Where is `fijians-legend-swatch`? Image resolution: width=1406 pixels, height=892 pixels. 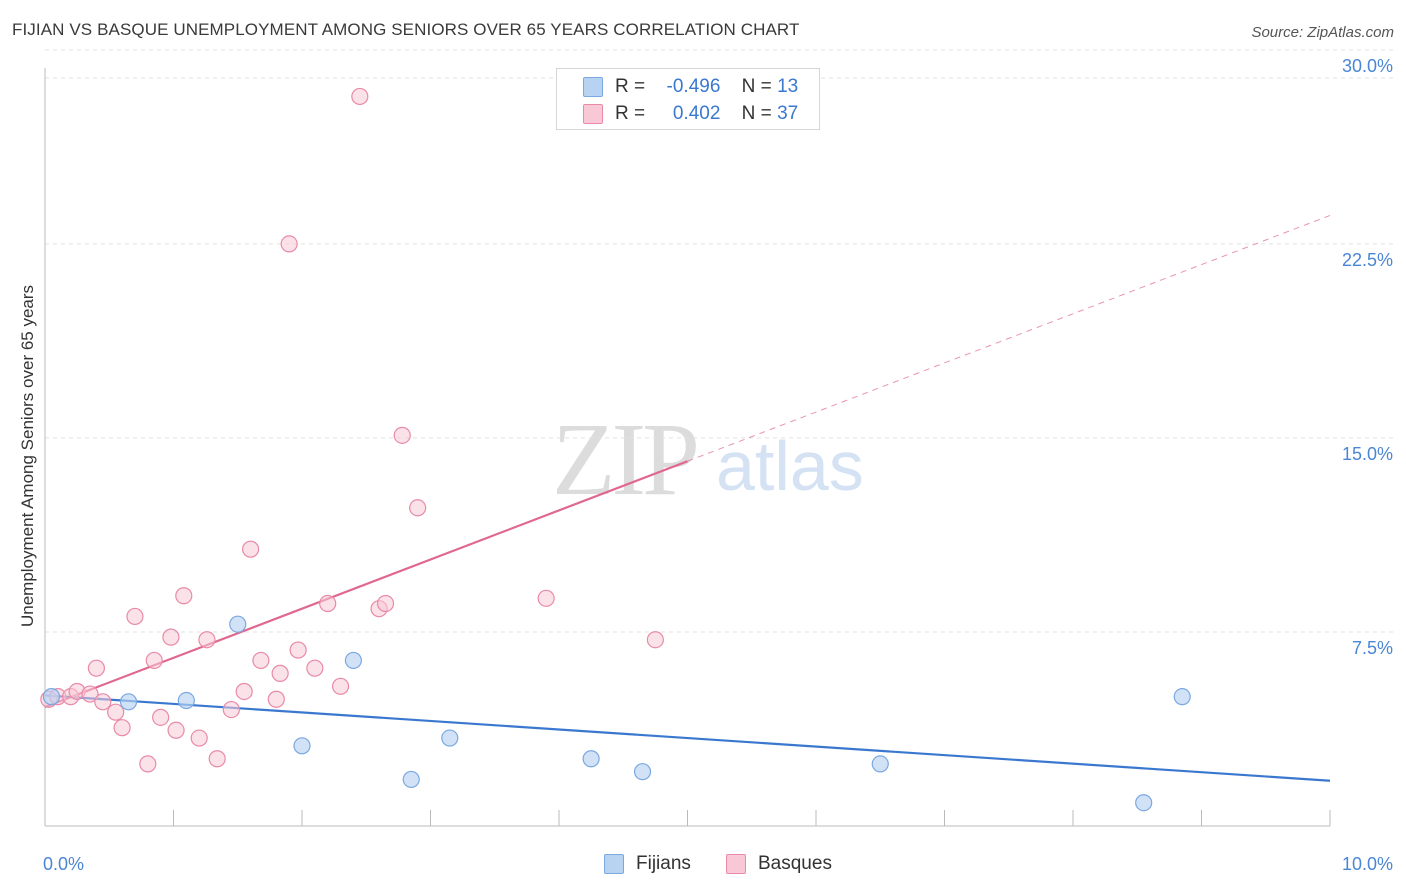
fijians-legend-swatch is located at coordinates (593, 87).